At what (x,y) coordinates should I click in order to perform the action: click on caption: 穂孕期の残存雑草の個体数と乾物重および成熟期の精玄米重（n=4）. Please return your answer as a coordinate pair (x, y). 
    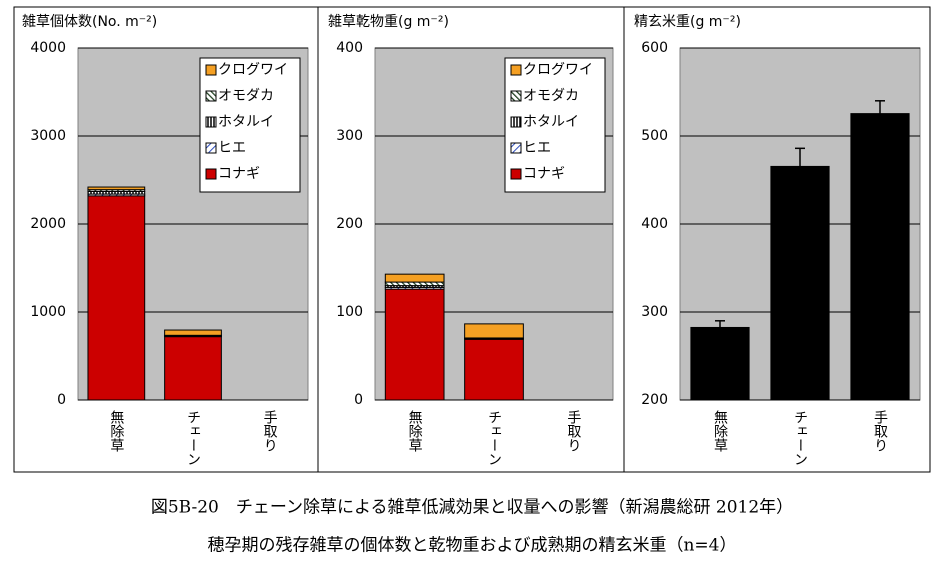
    Looking at the image, I should click on (471, 545).